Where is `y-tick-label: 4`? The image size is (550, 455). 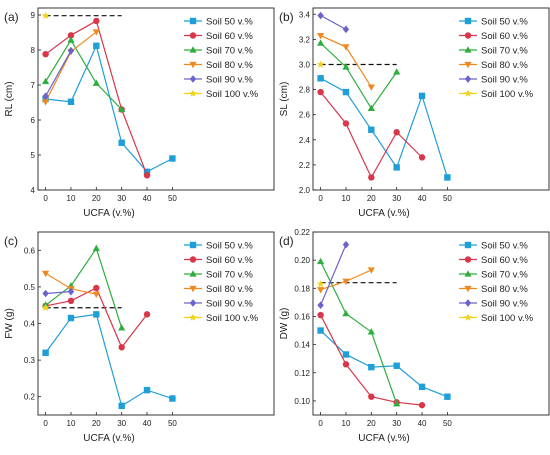
y-tick-label: 4 is located at coordinates (33, 190).